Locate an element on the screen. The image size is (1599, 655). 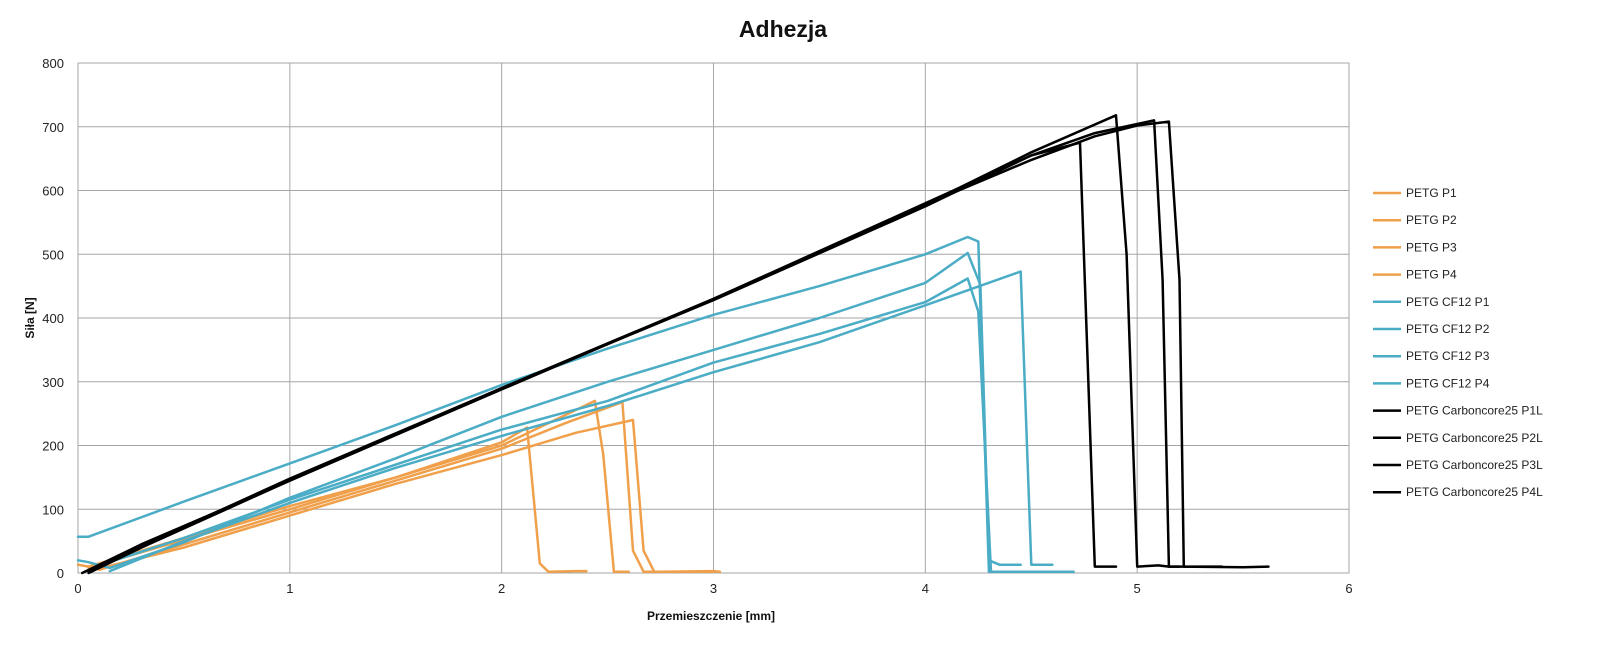
legend-item-label: PETG P3 is located at coordinates (1431, 247).